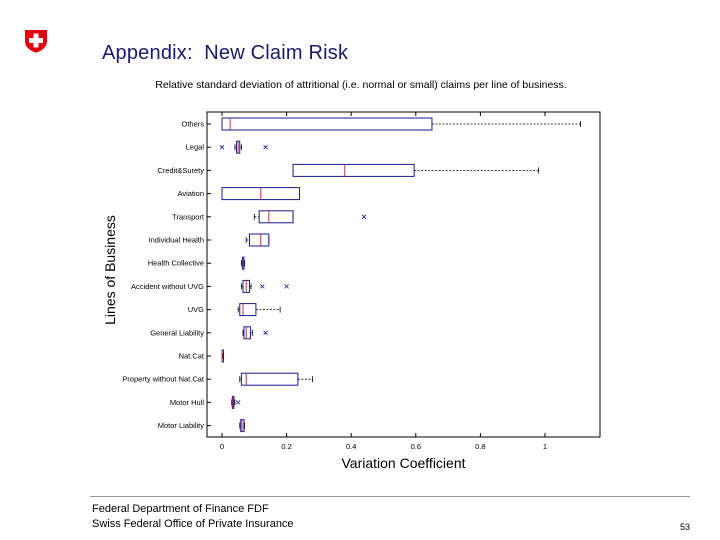  I want to click on y-tick-label: General Liability, so click(177, 332).